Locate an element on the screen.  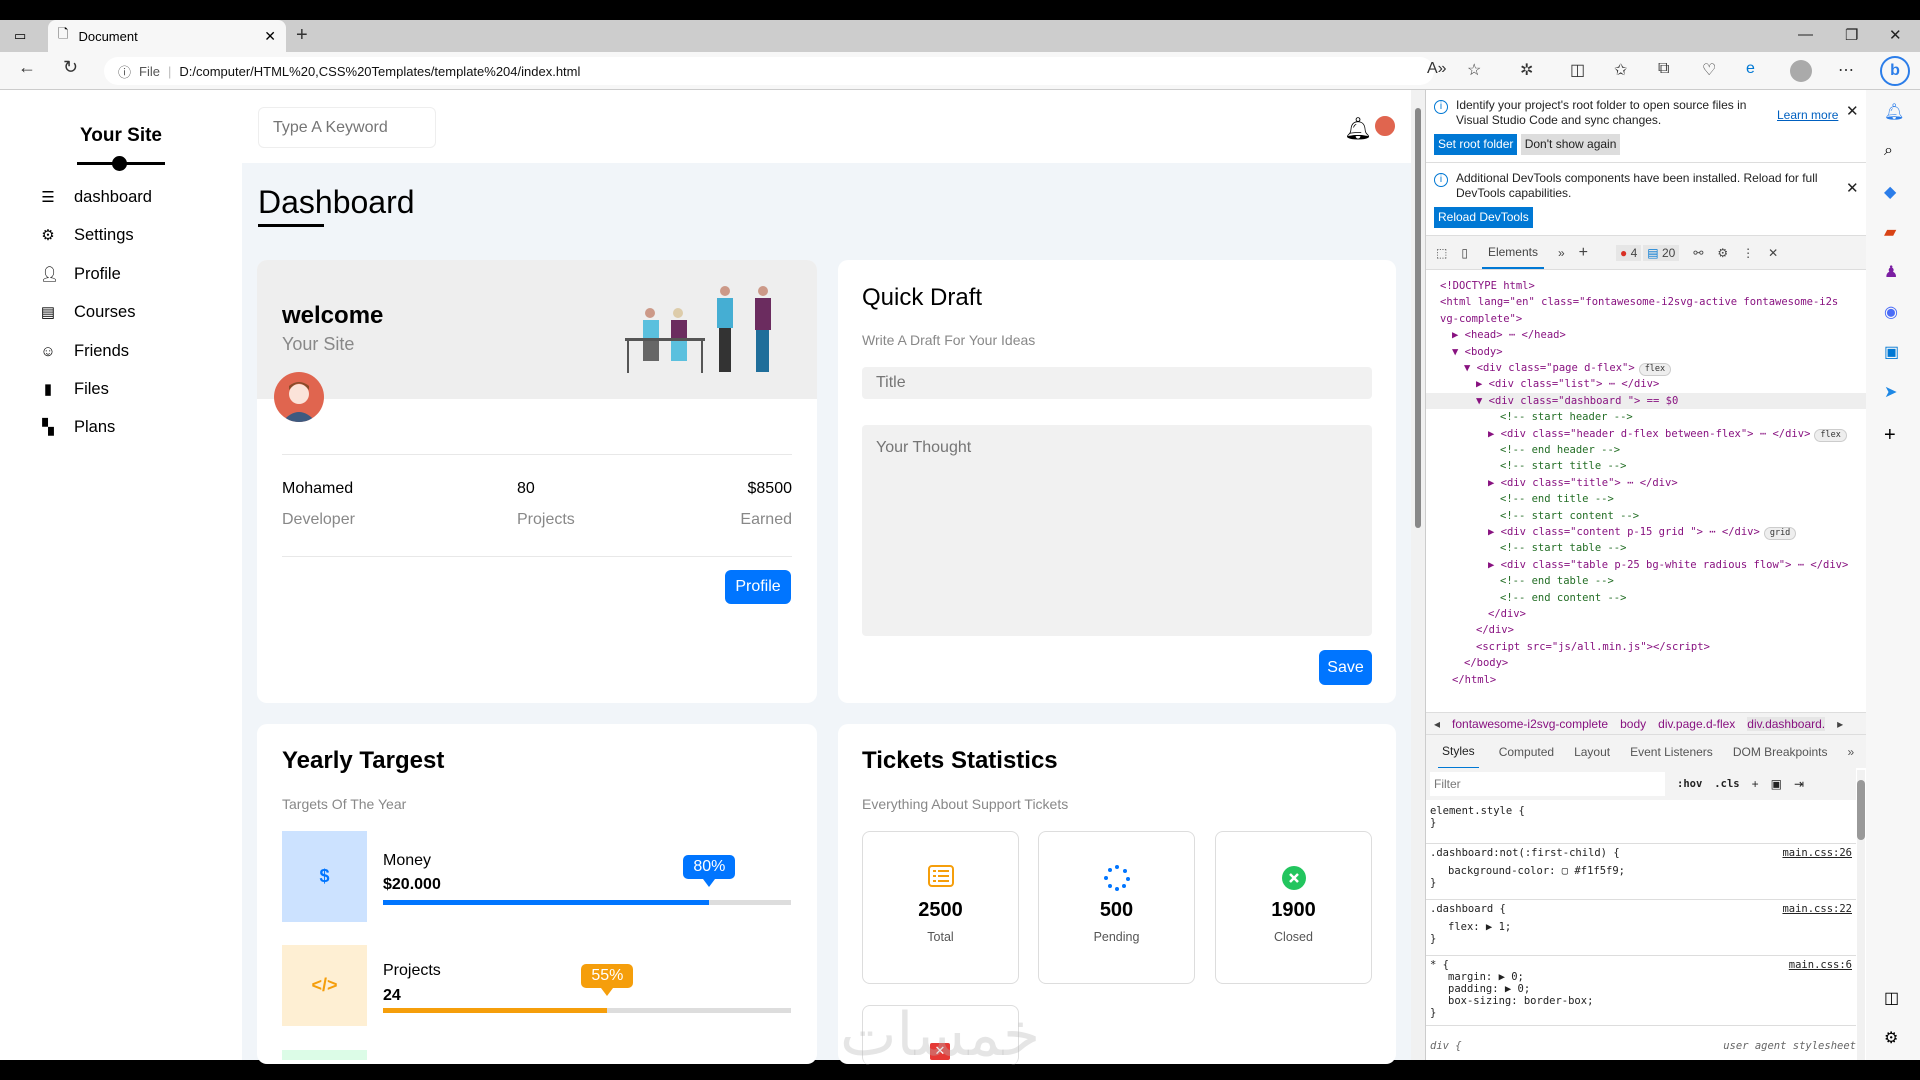
dom-tree-line: ▶ <div class="title"> ⋯ </div> is located at coordinates (1646, 483).